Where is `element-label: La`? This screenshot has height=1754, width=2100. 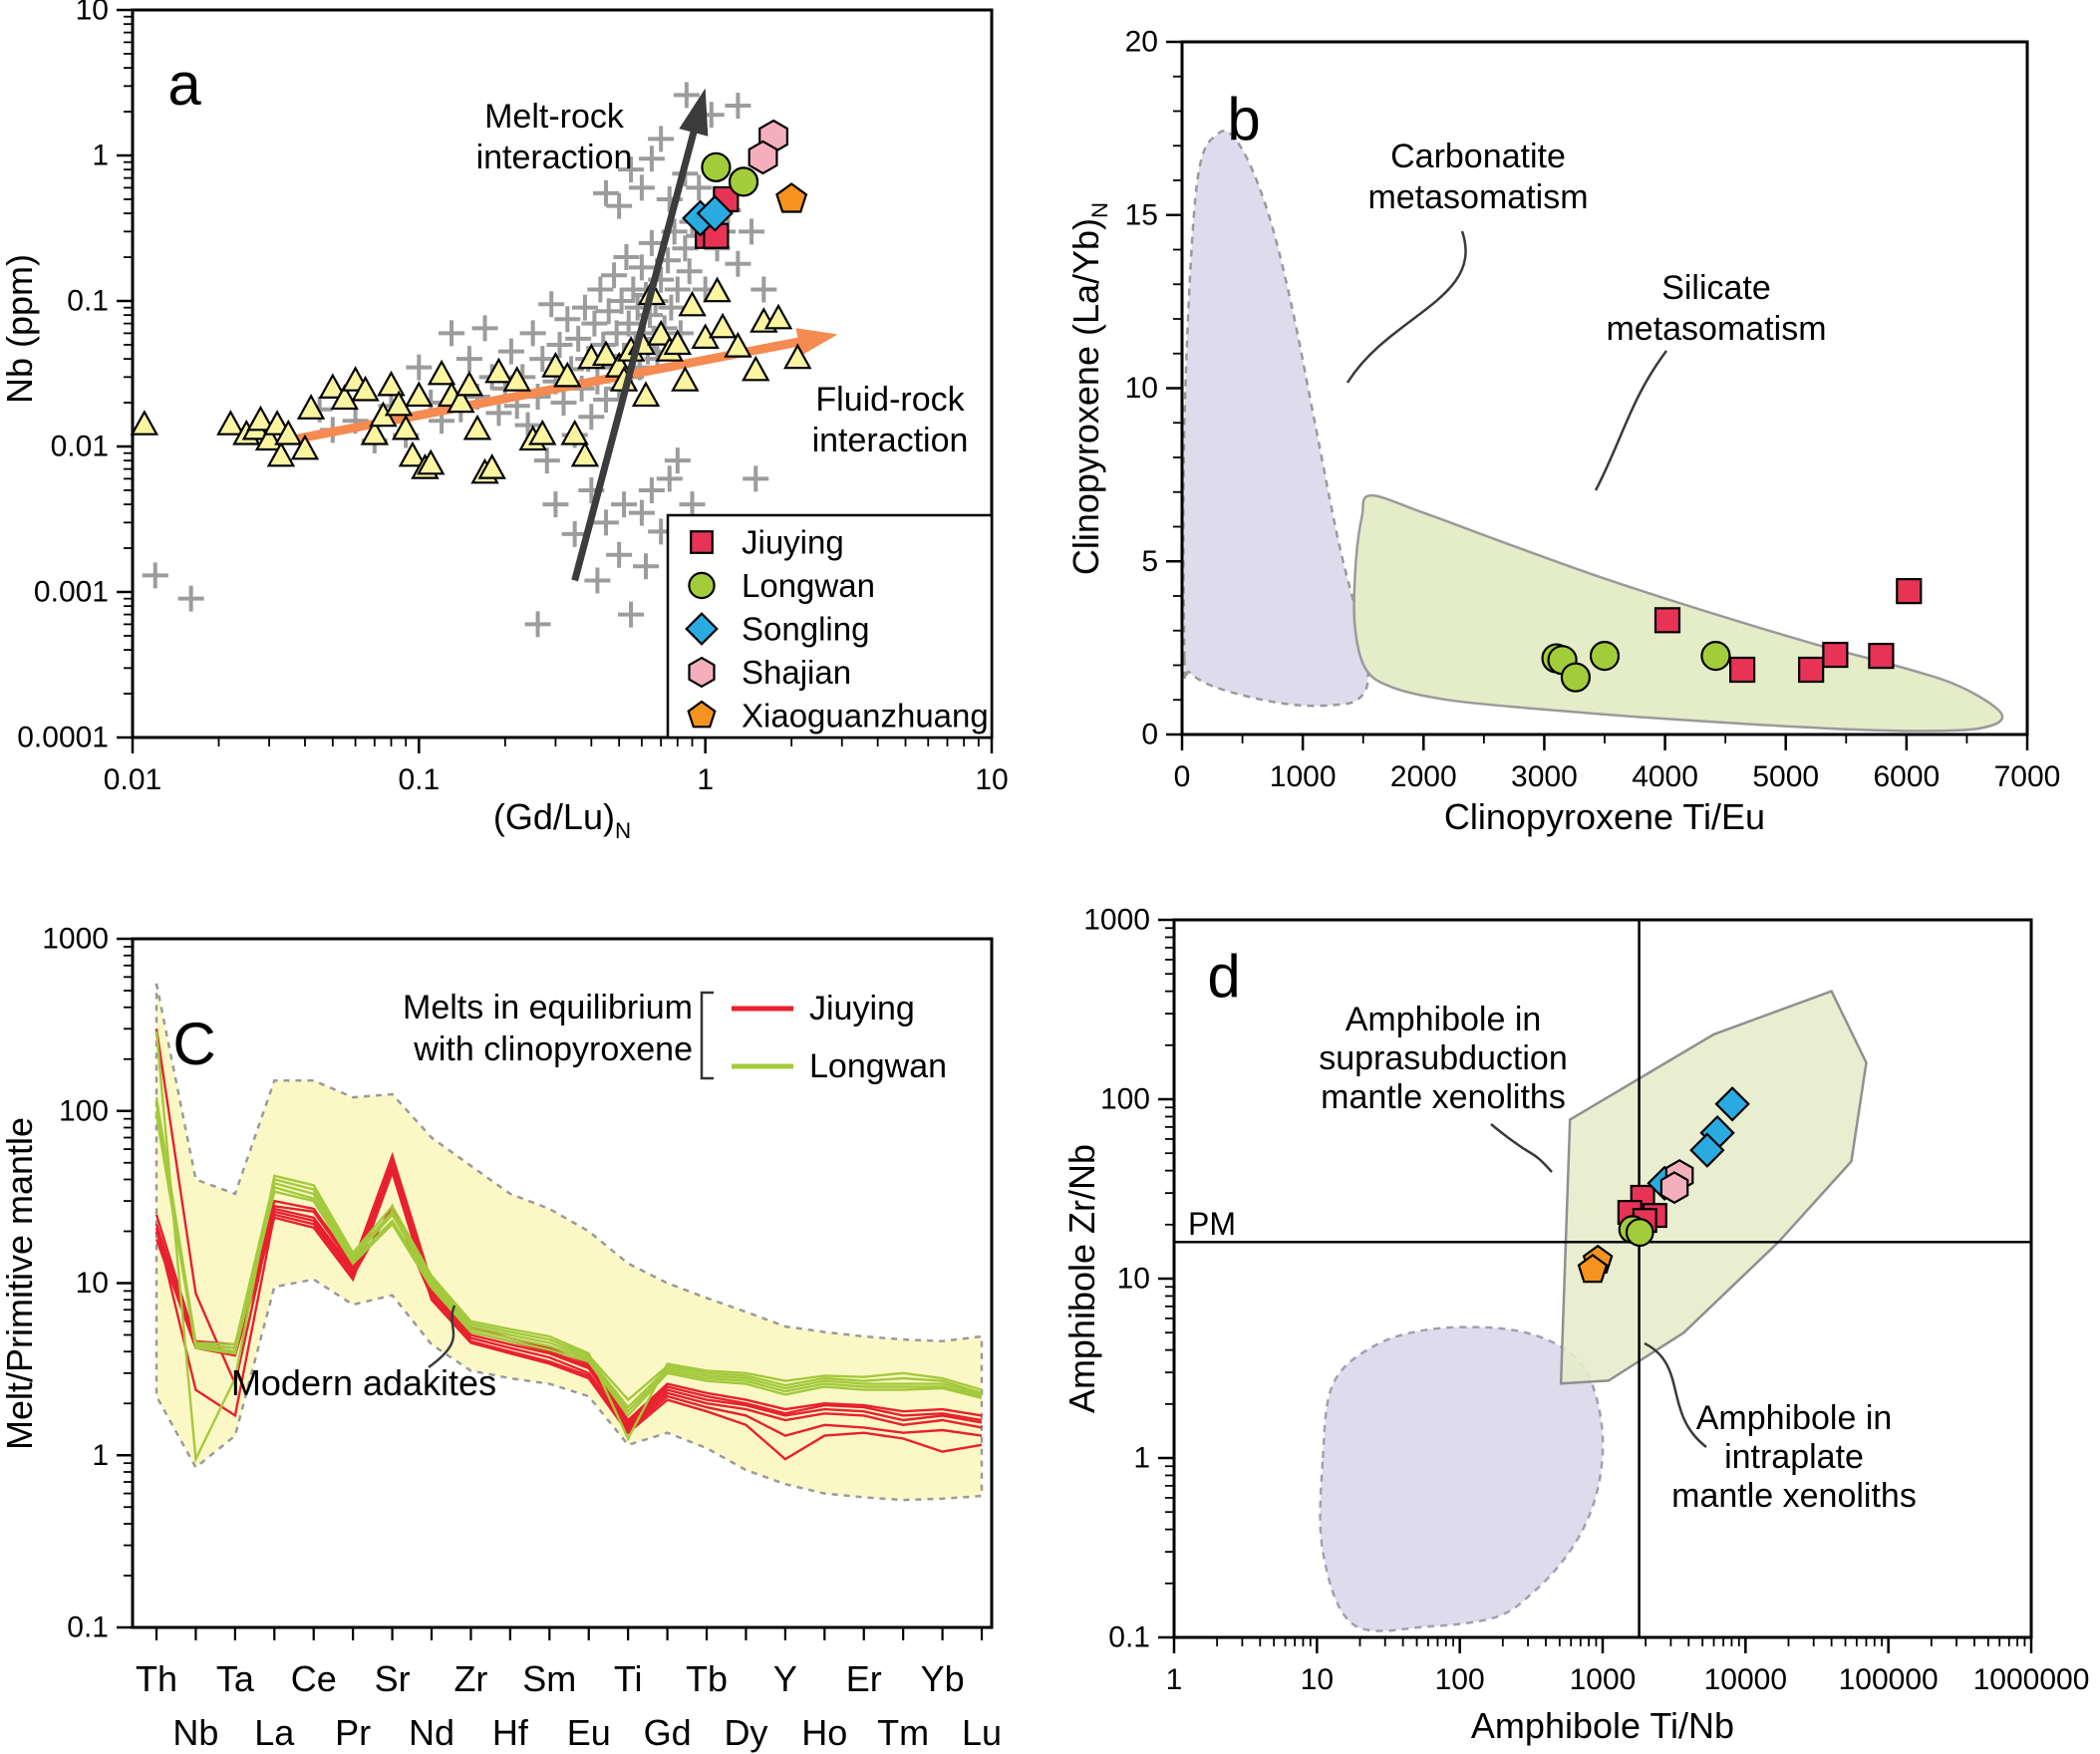 element-label: La is located at coordinates (274, 1733).